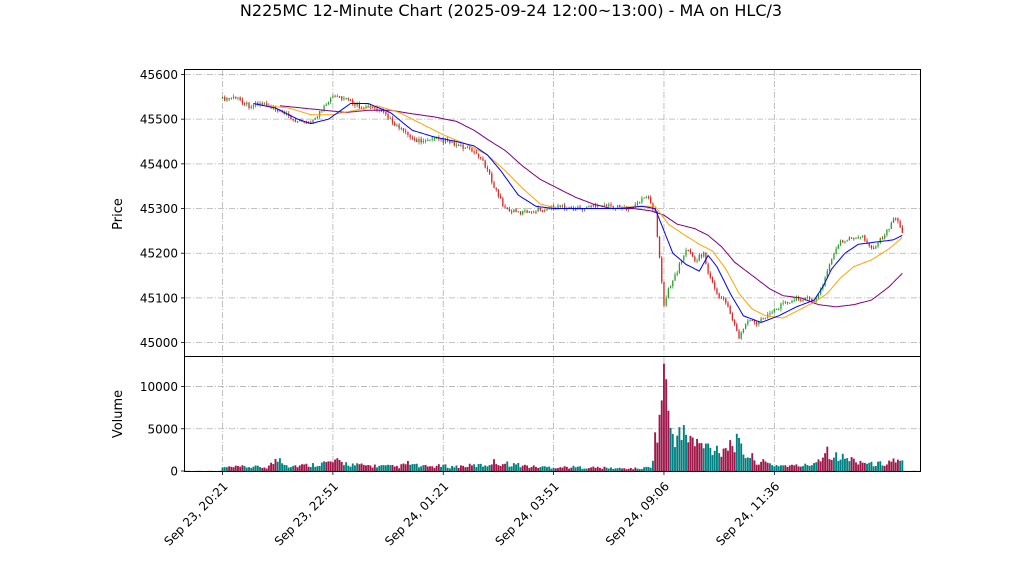 This screenshot has height=579, width=1022. What do you see at coordinates (118, 414) in the screenshot?
I see `volume-y-axis-label: Volume` at bounding box center [118, 414].